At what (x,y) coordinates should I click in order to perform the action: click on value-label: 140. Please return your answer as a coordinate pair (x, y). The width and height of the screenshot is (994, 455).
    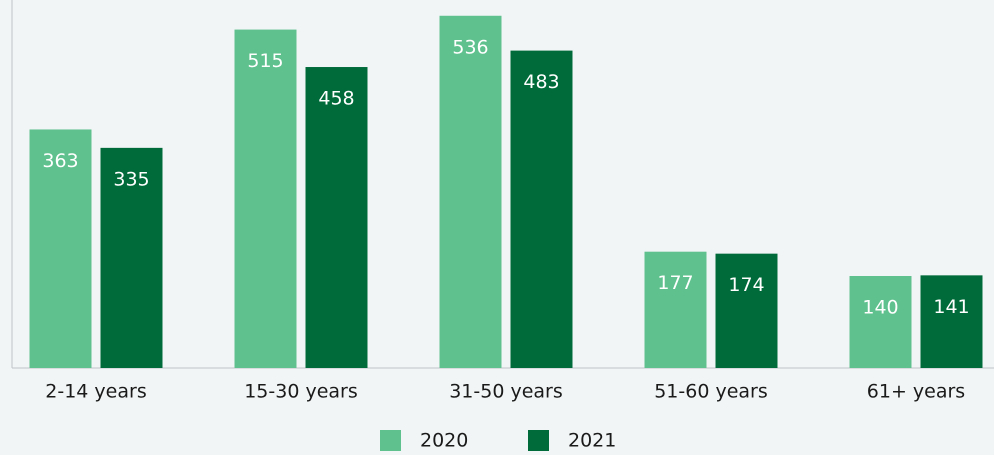
    Looking at the image, I should click on (880, 308).